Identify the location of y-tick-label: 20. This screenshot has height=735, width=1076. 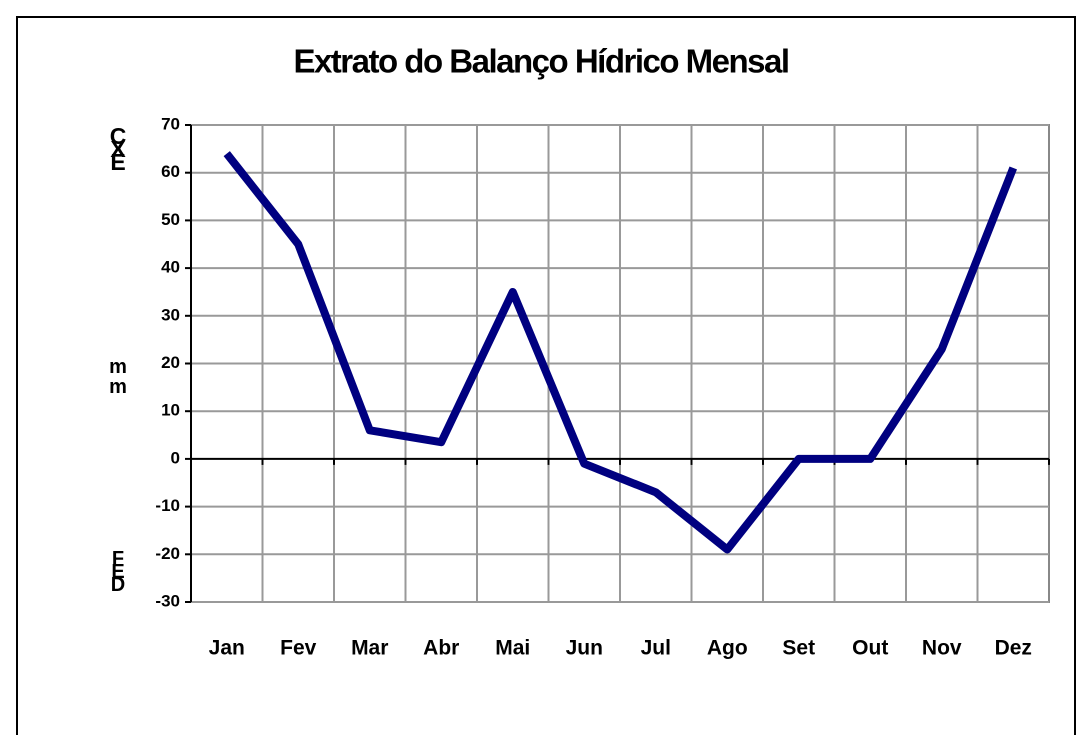
(170, 362).